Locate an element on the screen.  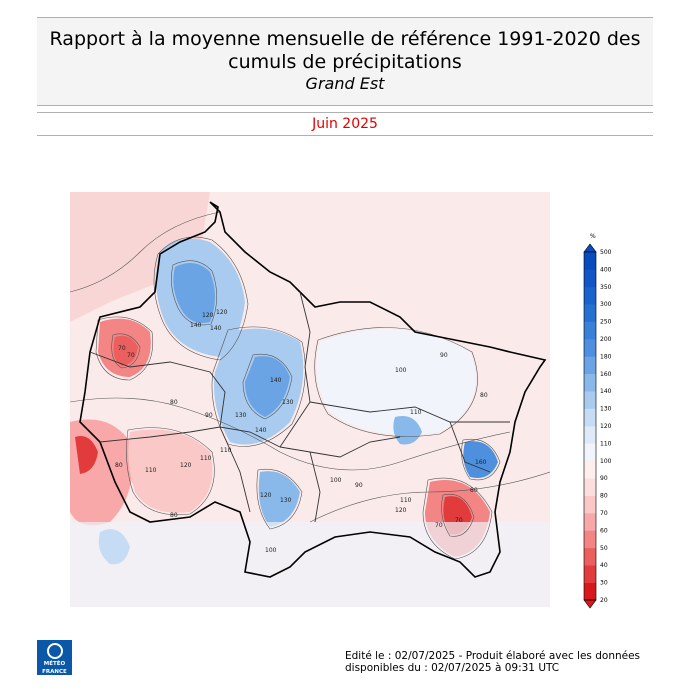
legend-tick-label: 110 is located at coordinates (606, 443).